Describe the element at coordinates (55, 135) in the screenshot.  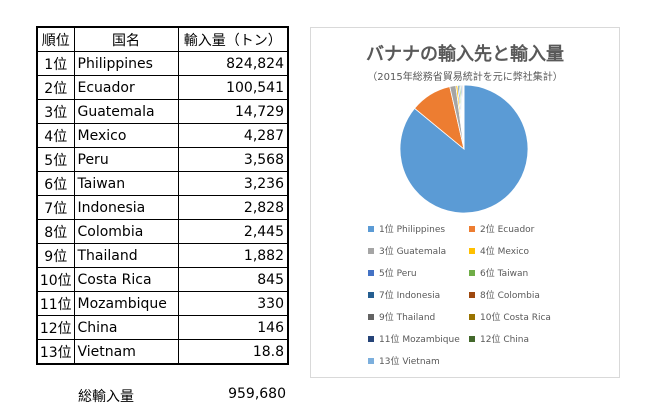
I see `rank-cell: 4位` at that location.